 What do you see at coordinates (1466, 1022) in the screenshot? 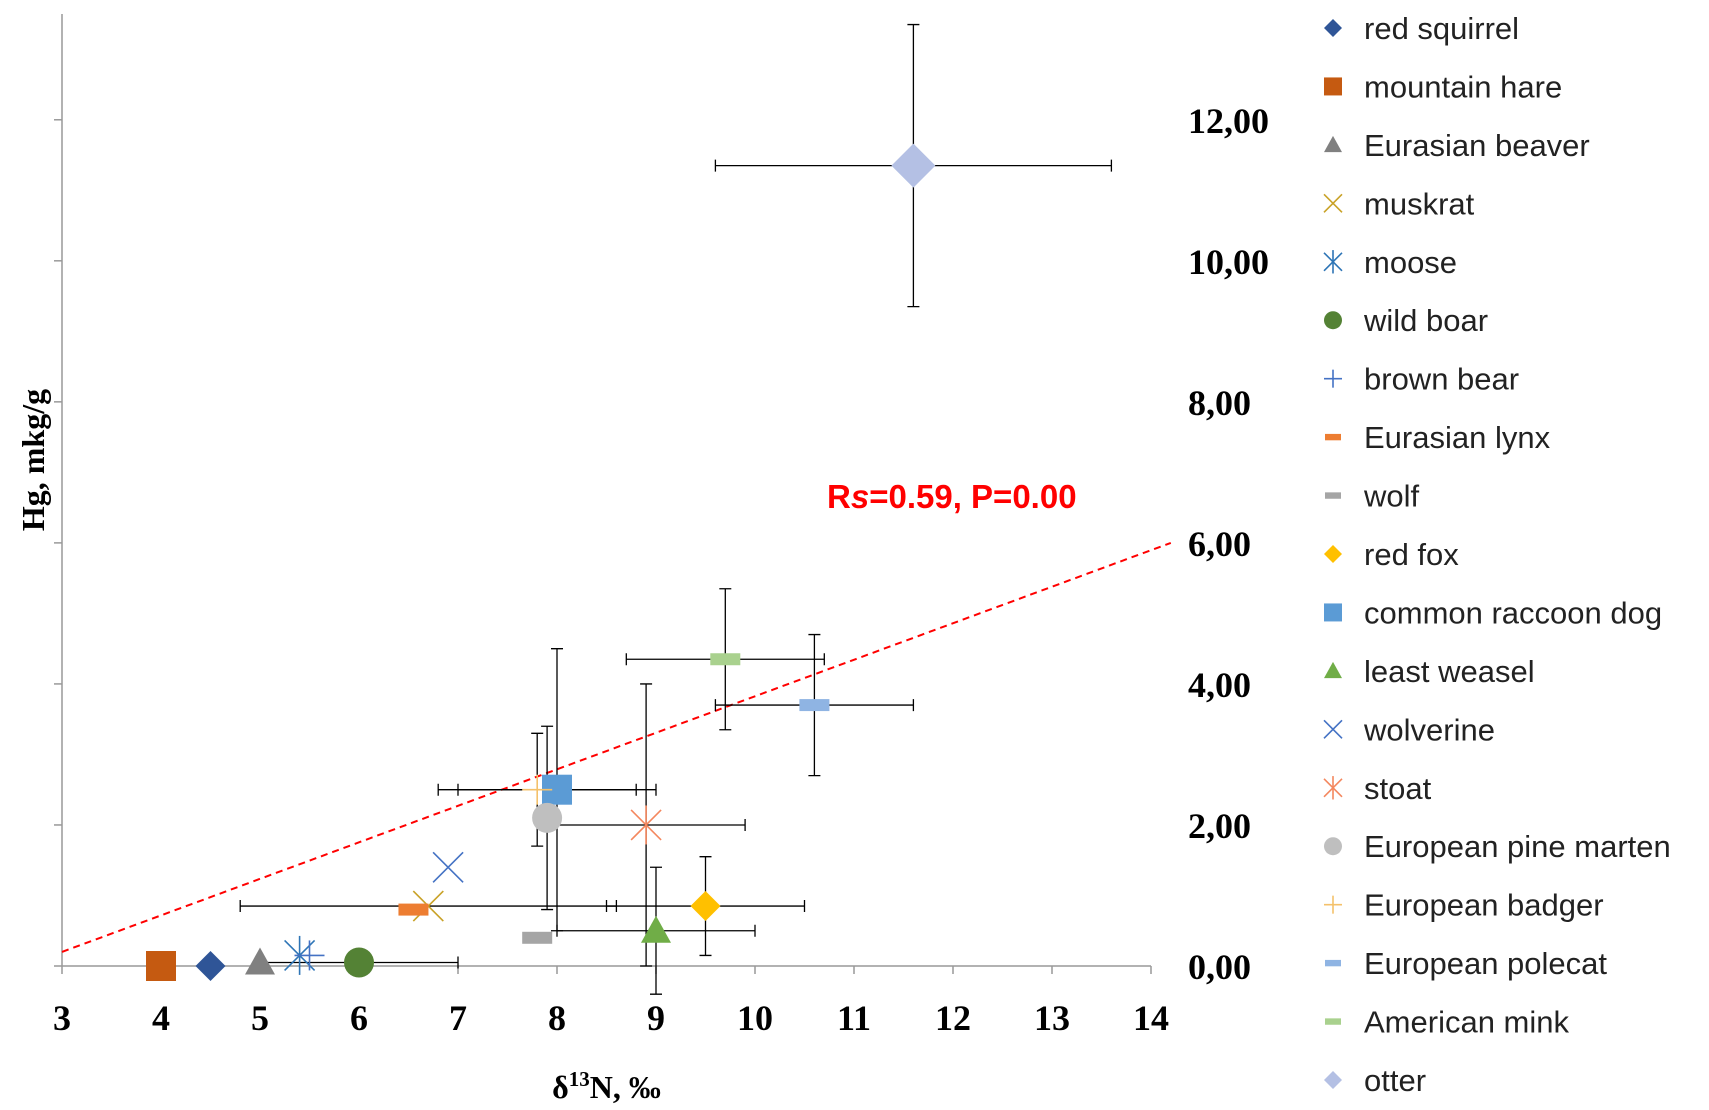
I see `legend-label: American mink` at bounding box center [1466, 1022].